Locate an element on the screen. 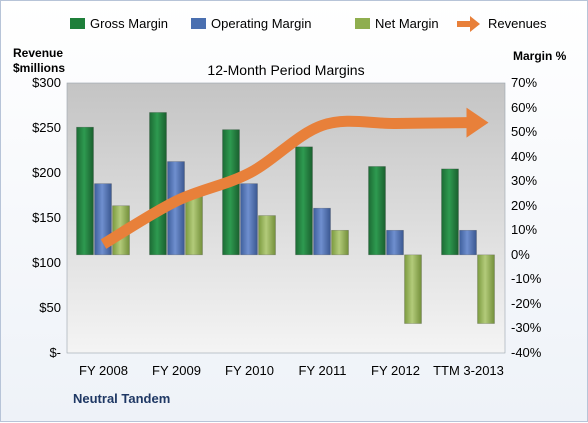  right-tick-label: 10% is located at coordinates (524, 230).